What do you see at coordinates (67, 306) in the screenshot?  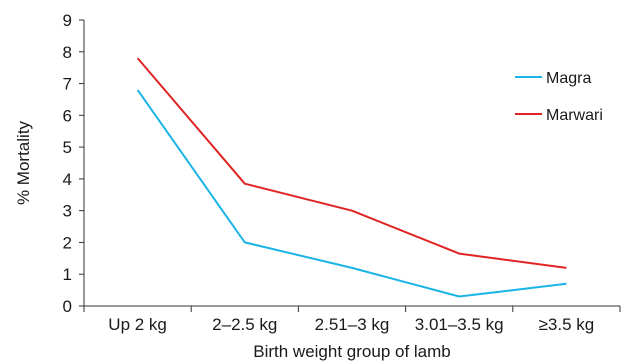 I see `y-tick-label: 0` at bounding box center [67, 306].